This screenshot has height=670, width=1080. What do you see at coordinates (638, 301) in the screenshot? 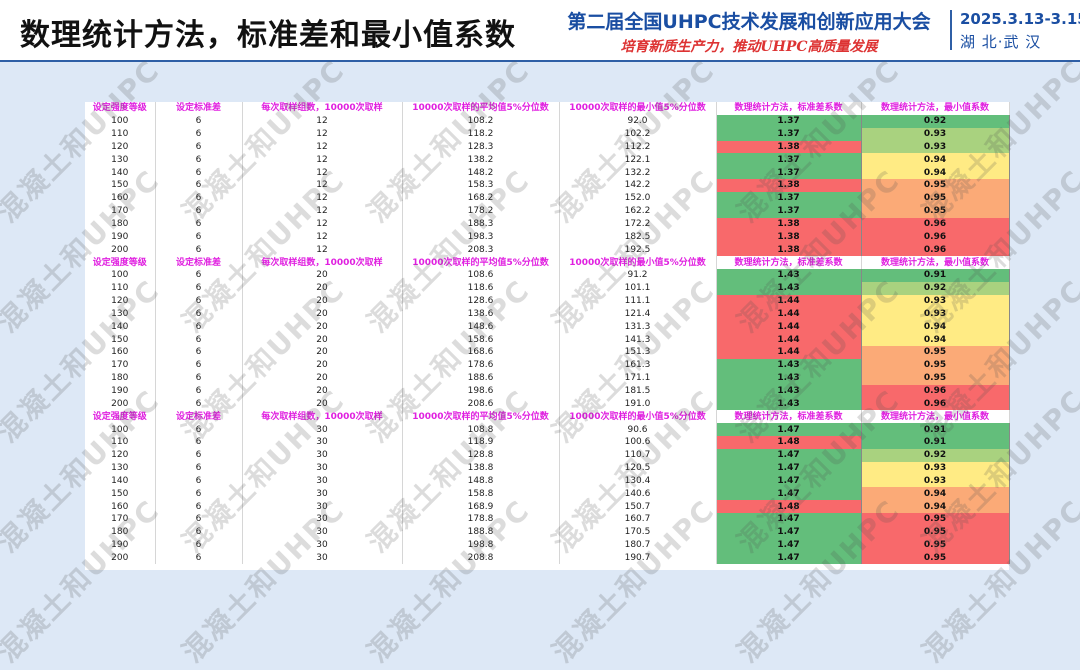
I see `table-cell: 111.1` at bounding box center [638, 301].